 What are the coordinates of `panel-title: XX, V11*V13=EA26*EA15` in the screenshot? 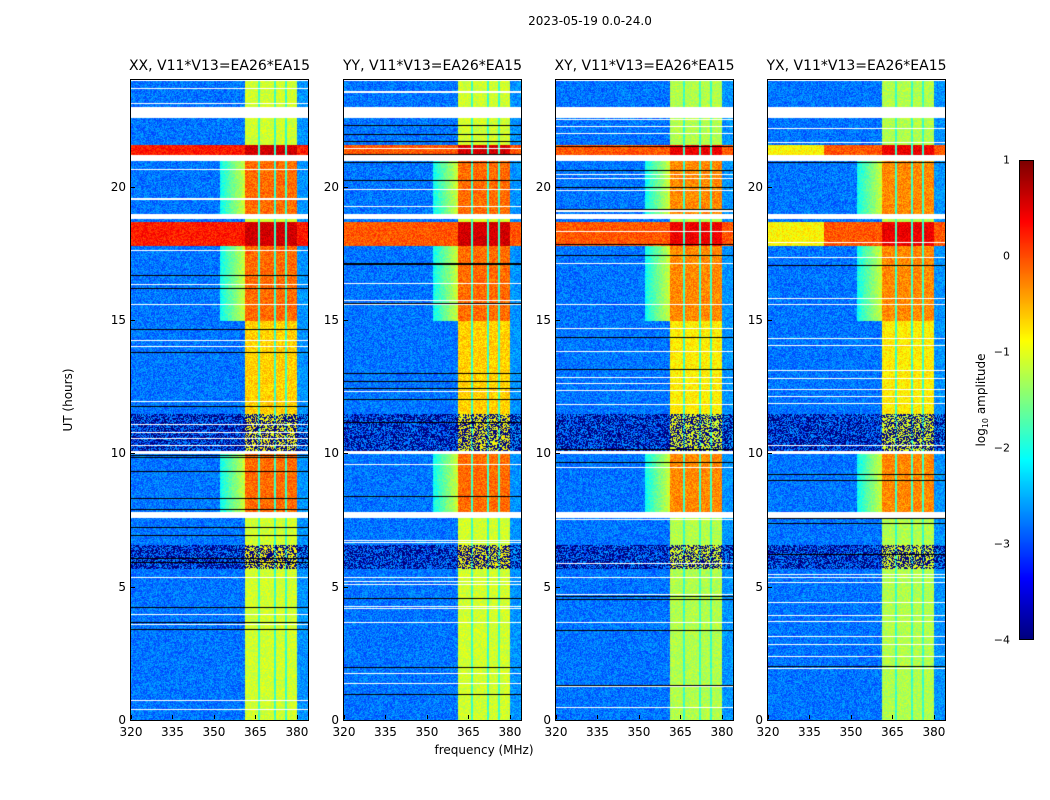 It's located at (219, 66).